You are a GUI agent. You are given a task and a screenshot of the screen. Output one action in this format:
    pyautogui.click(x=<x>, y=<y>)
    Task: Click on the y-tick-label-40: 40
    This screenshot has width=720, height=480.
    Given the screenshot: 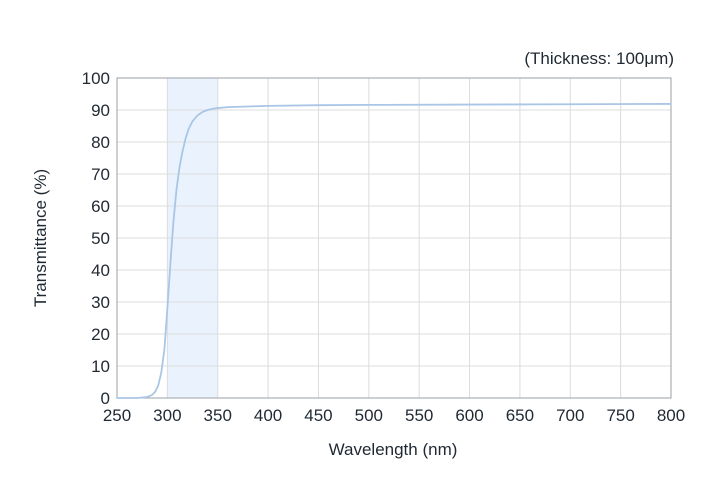 What is the action you would take?
    pyautogui.click(x=100, y=270)
    